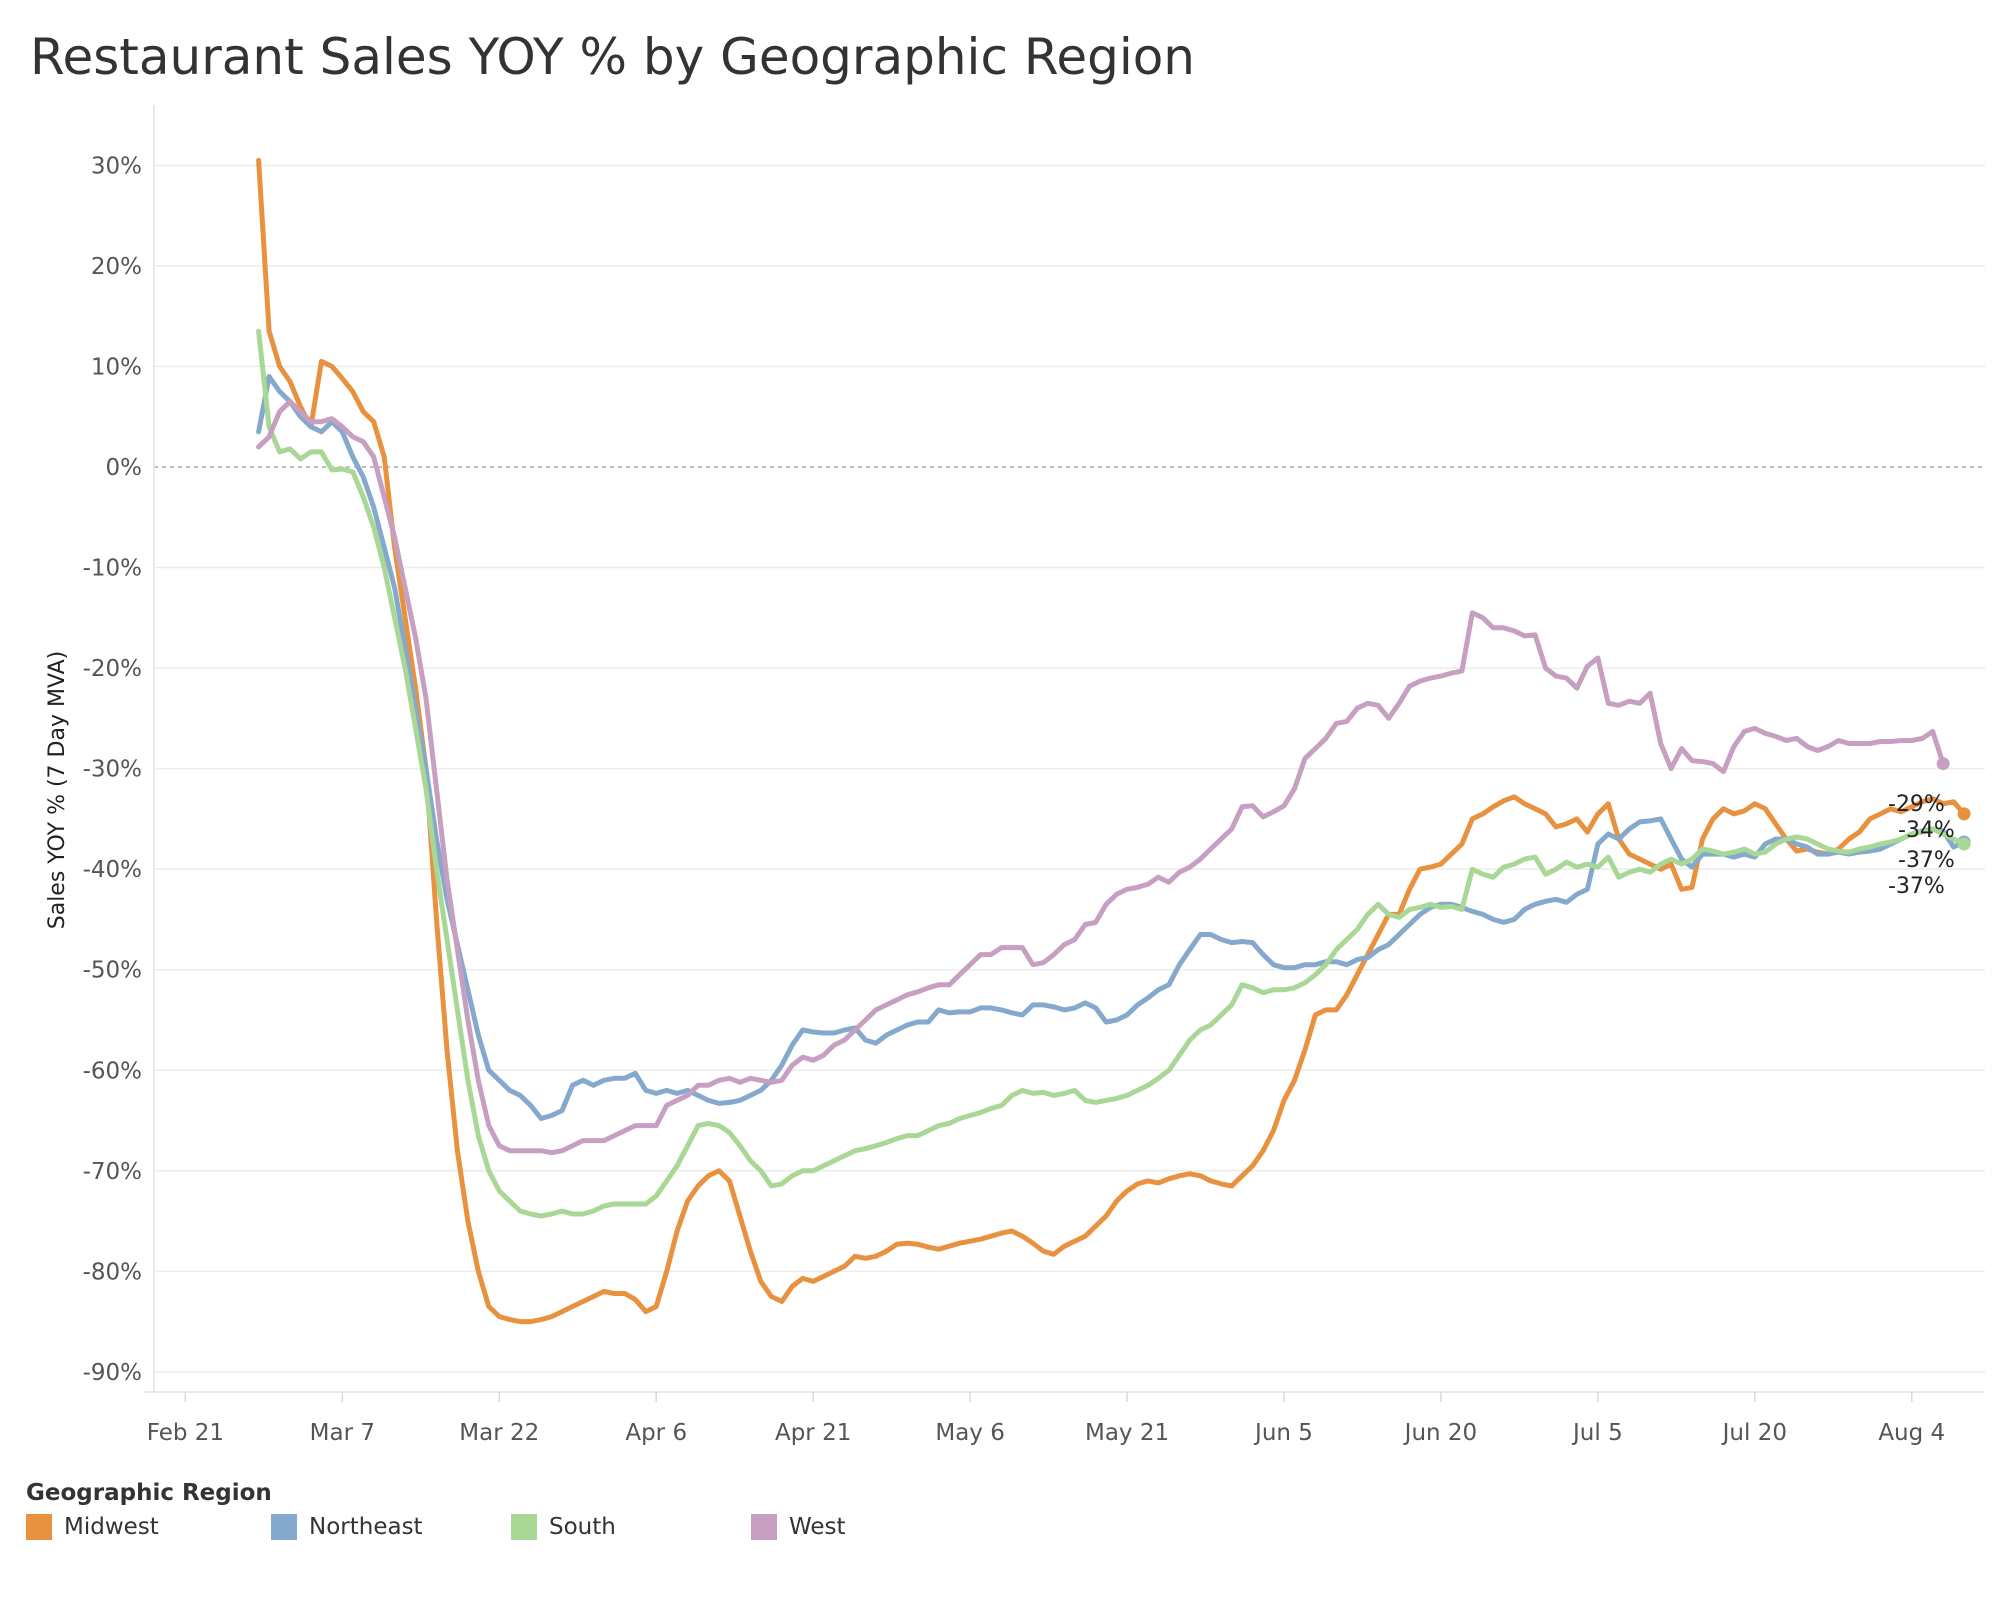 This screenshot has width=2000, height=1600. What do you see at coordinates (112, 1172) in the screenshot?
I see `y-tick-label: -70%` at bounding box center [112, 1172].